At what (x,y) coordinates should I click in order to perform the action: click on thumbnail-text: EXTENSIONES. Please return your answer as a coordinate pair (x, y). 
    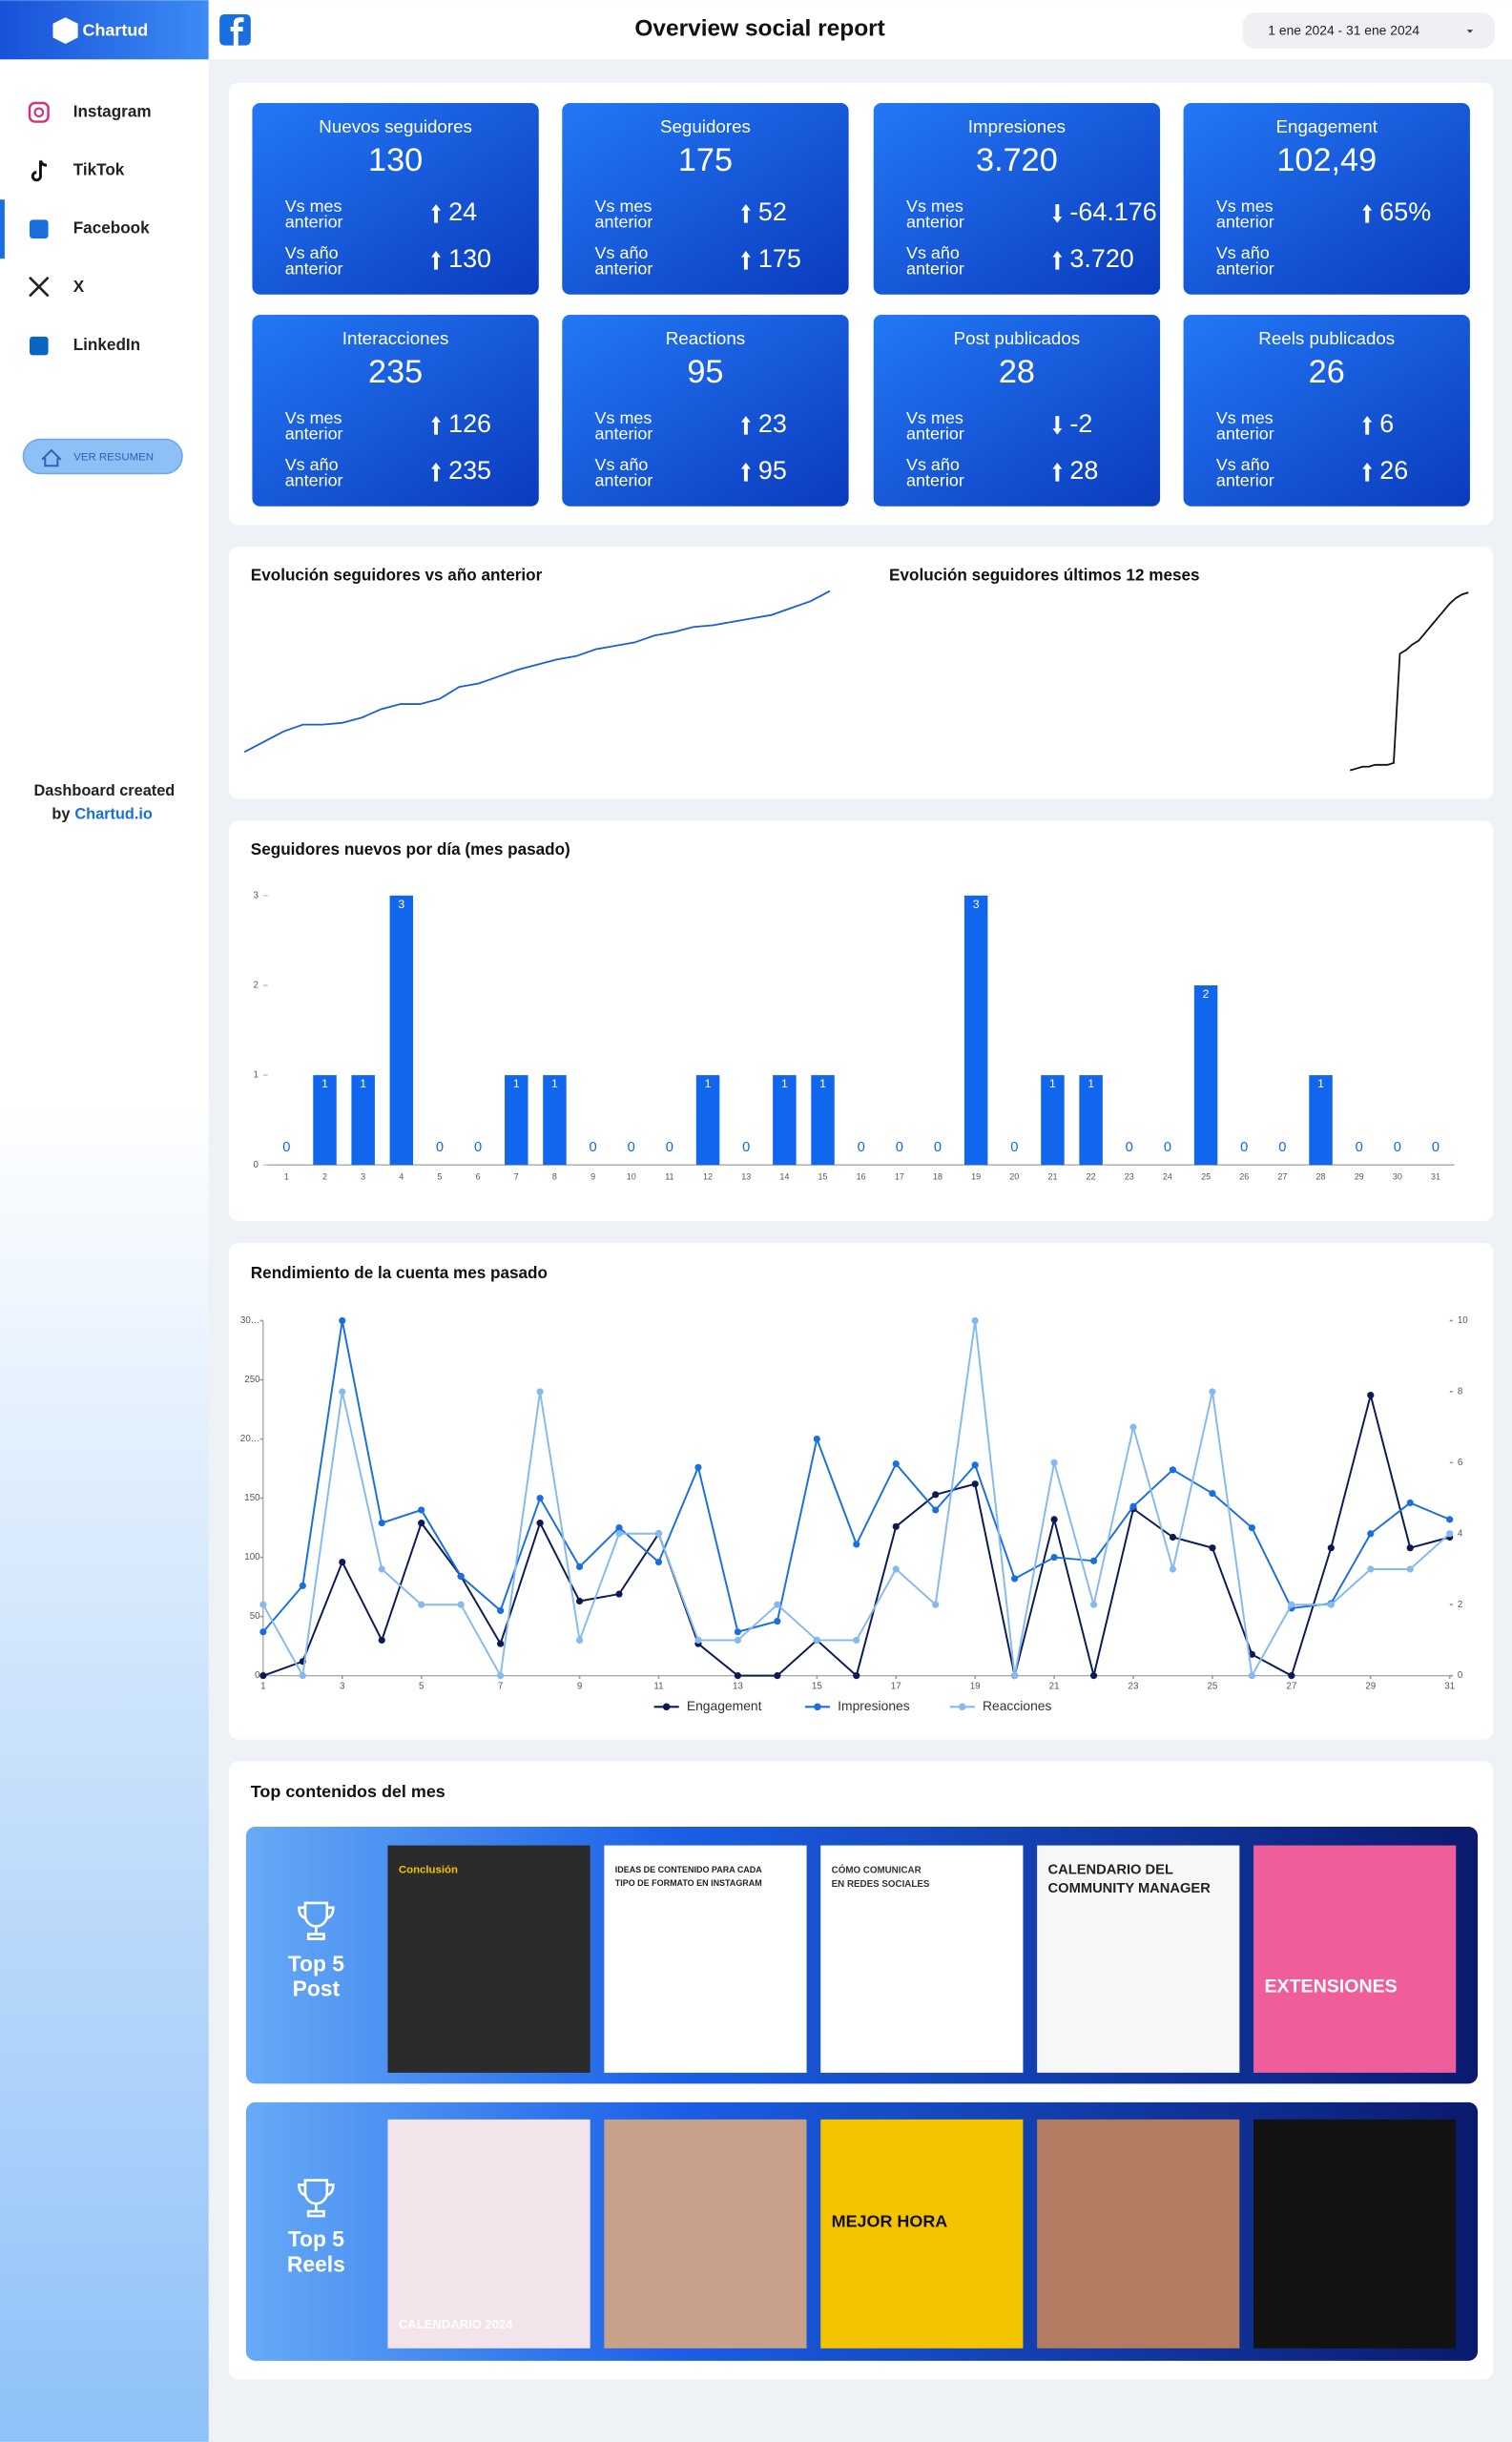
    Looking at the image, I should click on (1330, 1986).